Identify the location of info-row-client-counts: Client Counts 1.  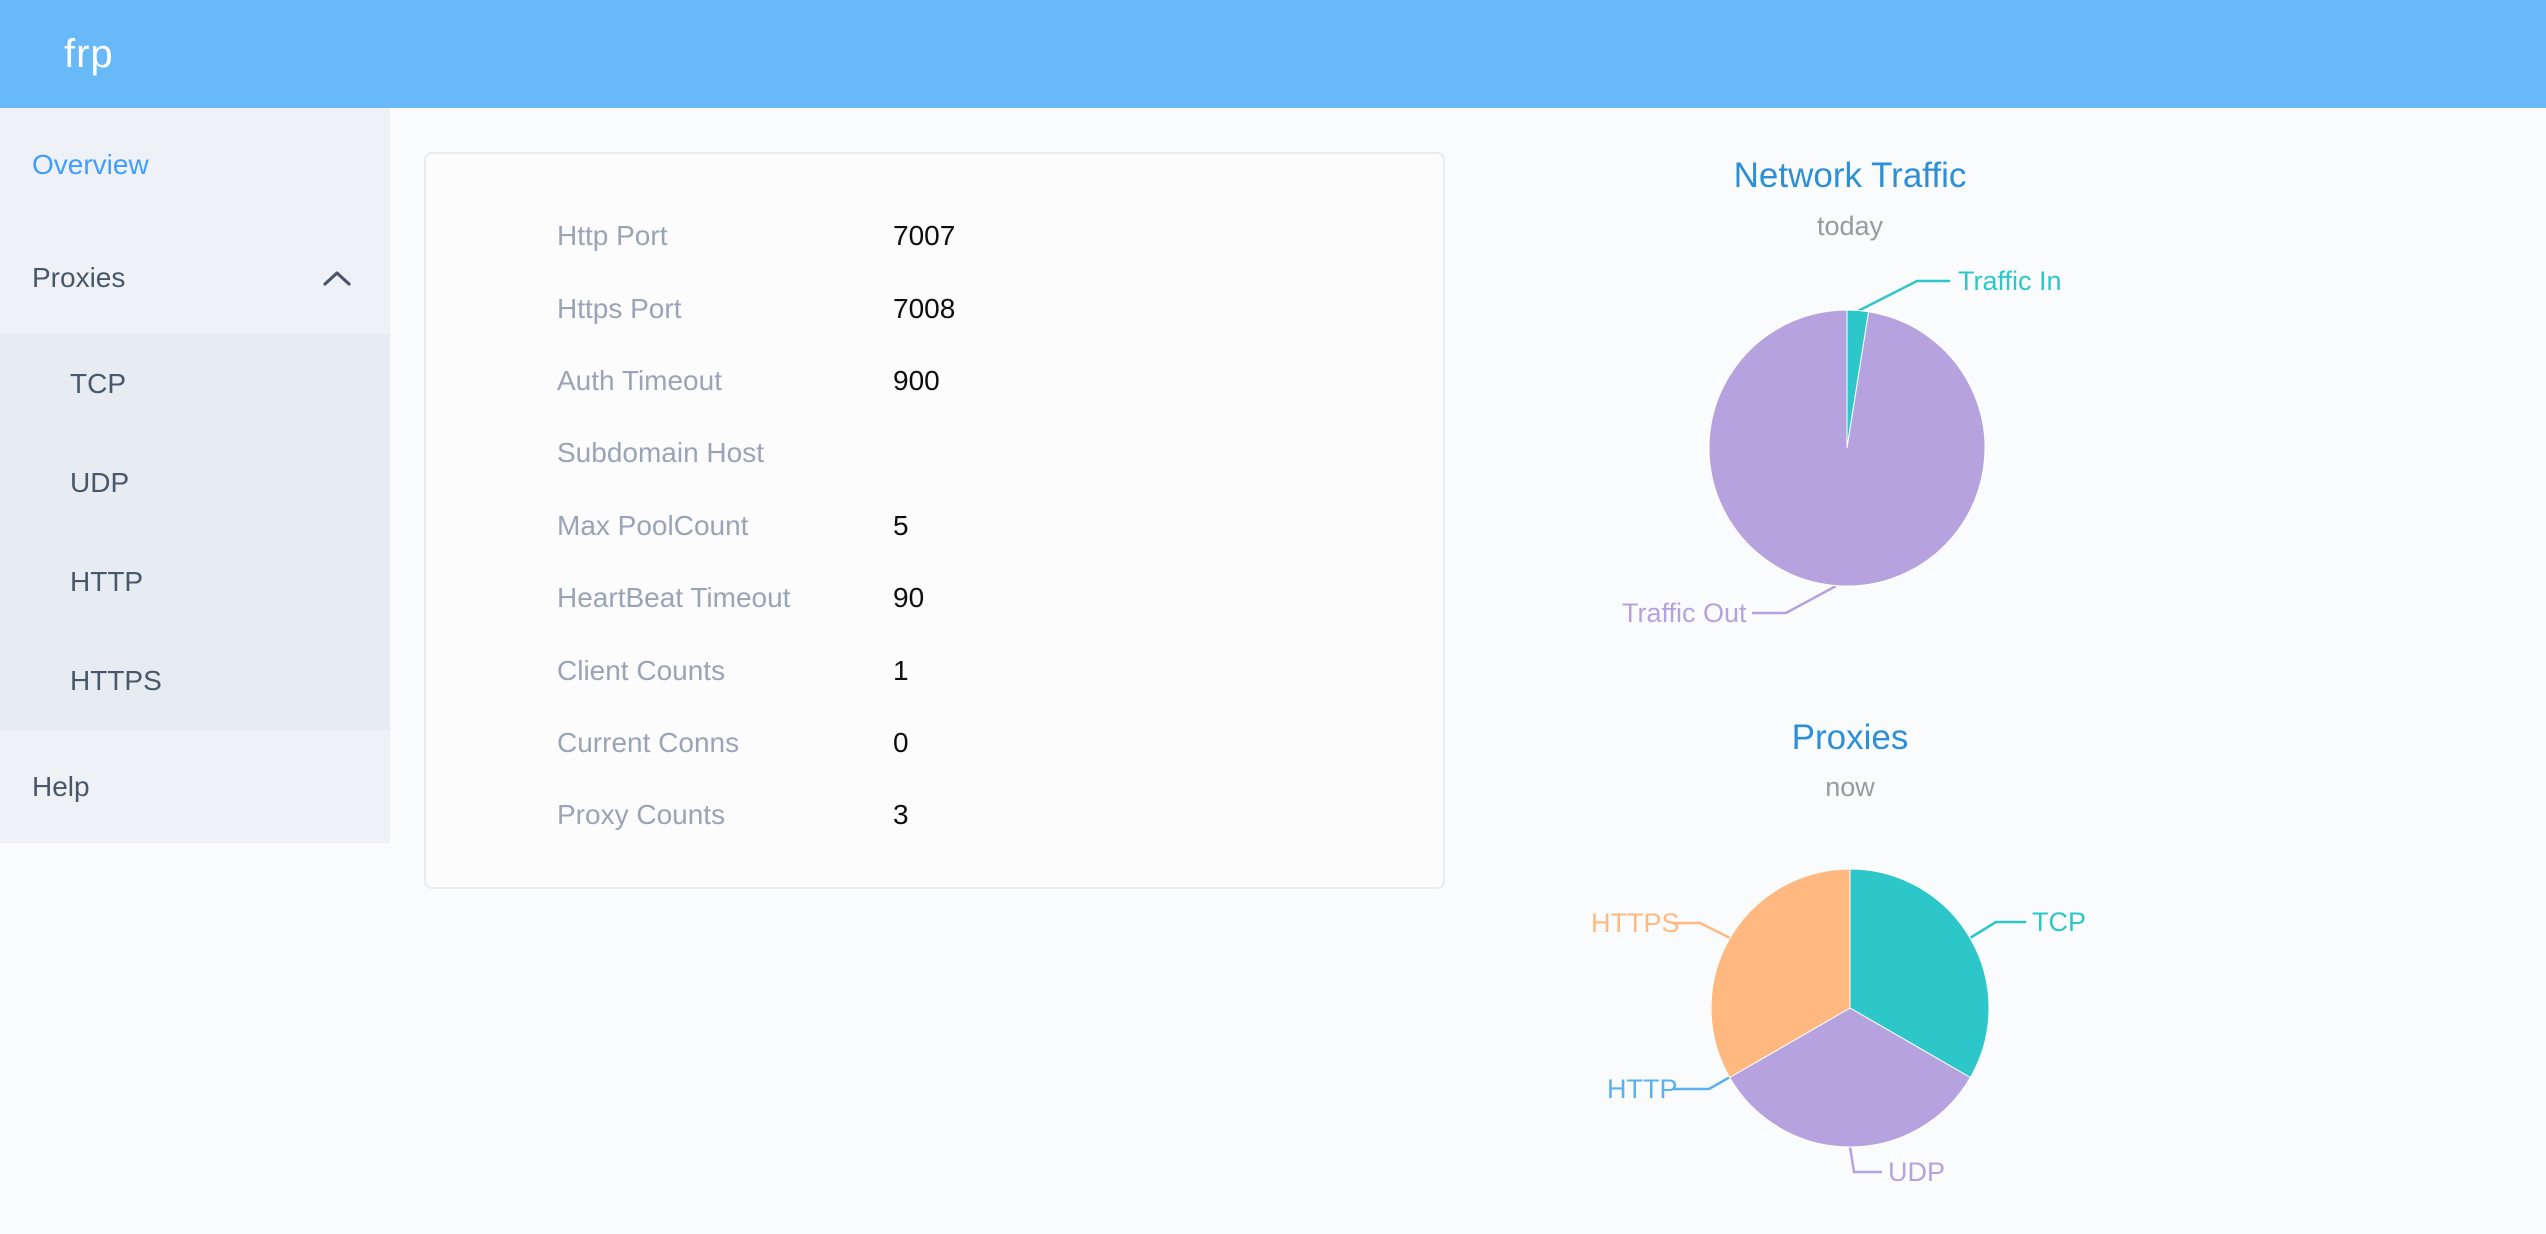
(934, 670).